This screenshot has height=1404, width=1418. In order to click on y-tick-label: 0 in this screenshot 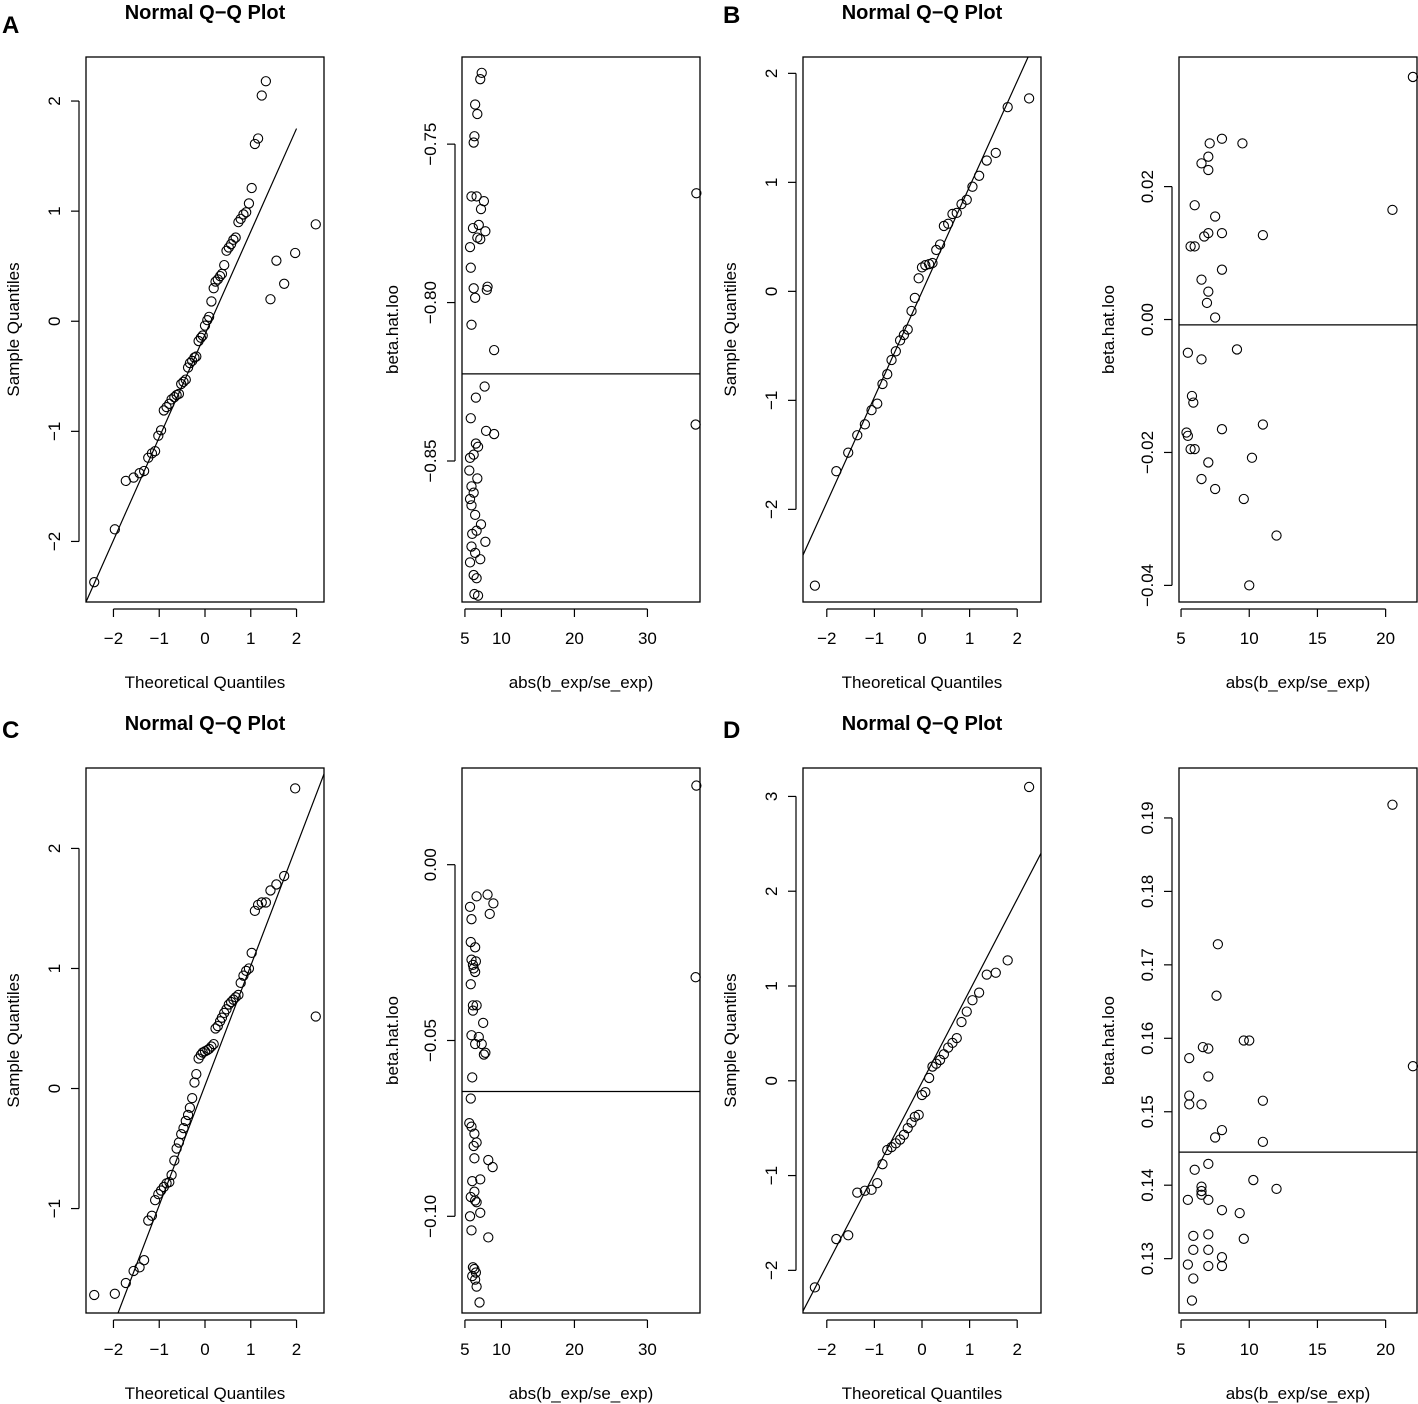, I will do `click(771, 291)`.